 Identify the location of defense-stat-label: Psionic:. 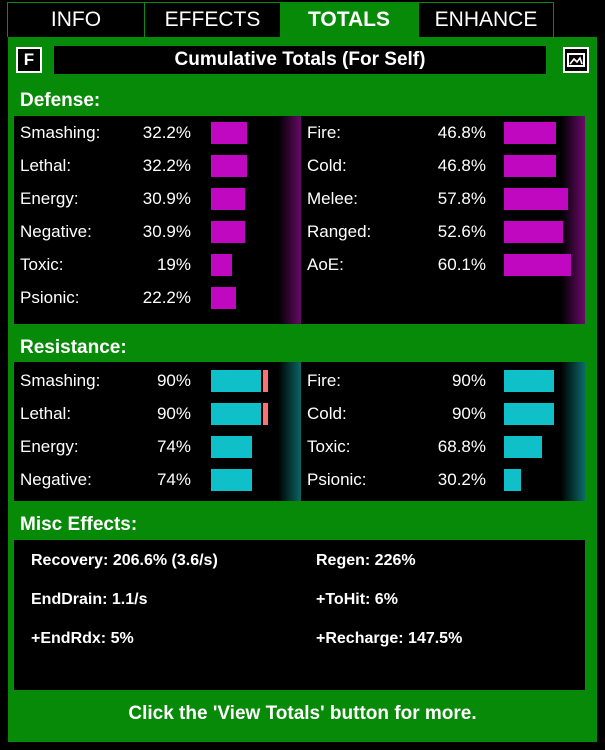
(50, 297).